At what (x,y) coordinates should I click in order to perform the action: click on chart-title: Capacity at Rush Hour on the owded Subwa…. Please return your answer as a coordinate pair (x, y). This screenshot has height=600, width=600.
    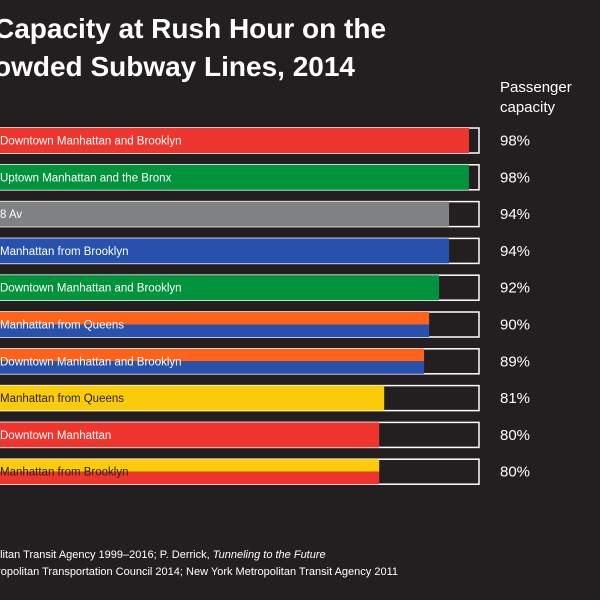
    Looking at the image, I should click on (232, 48).